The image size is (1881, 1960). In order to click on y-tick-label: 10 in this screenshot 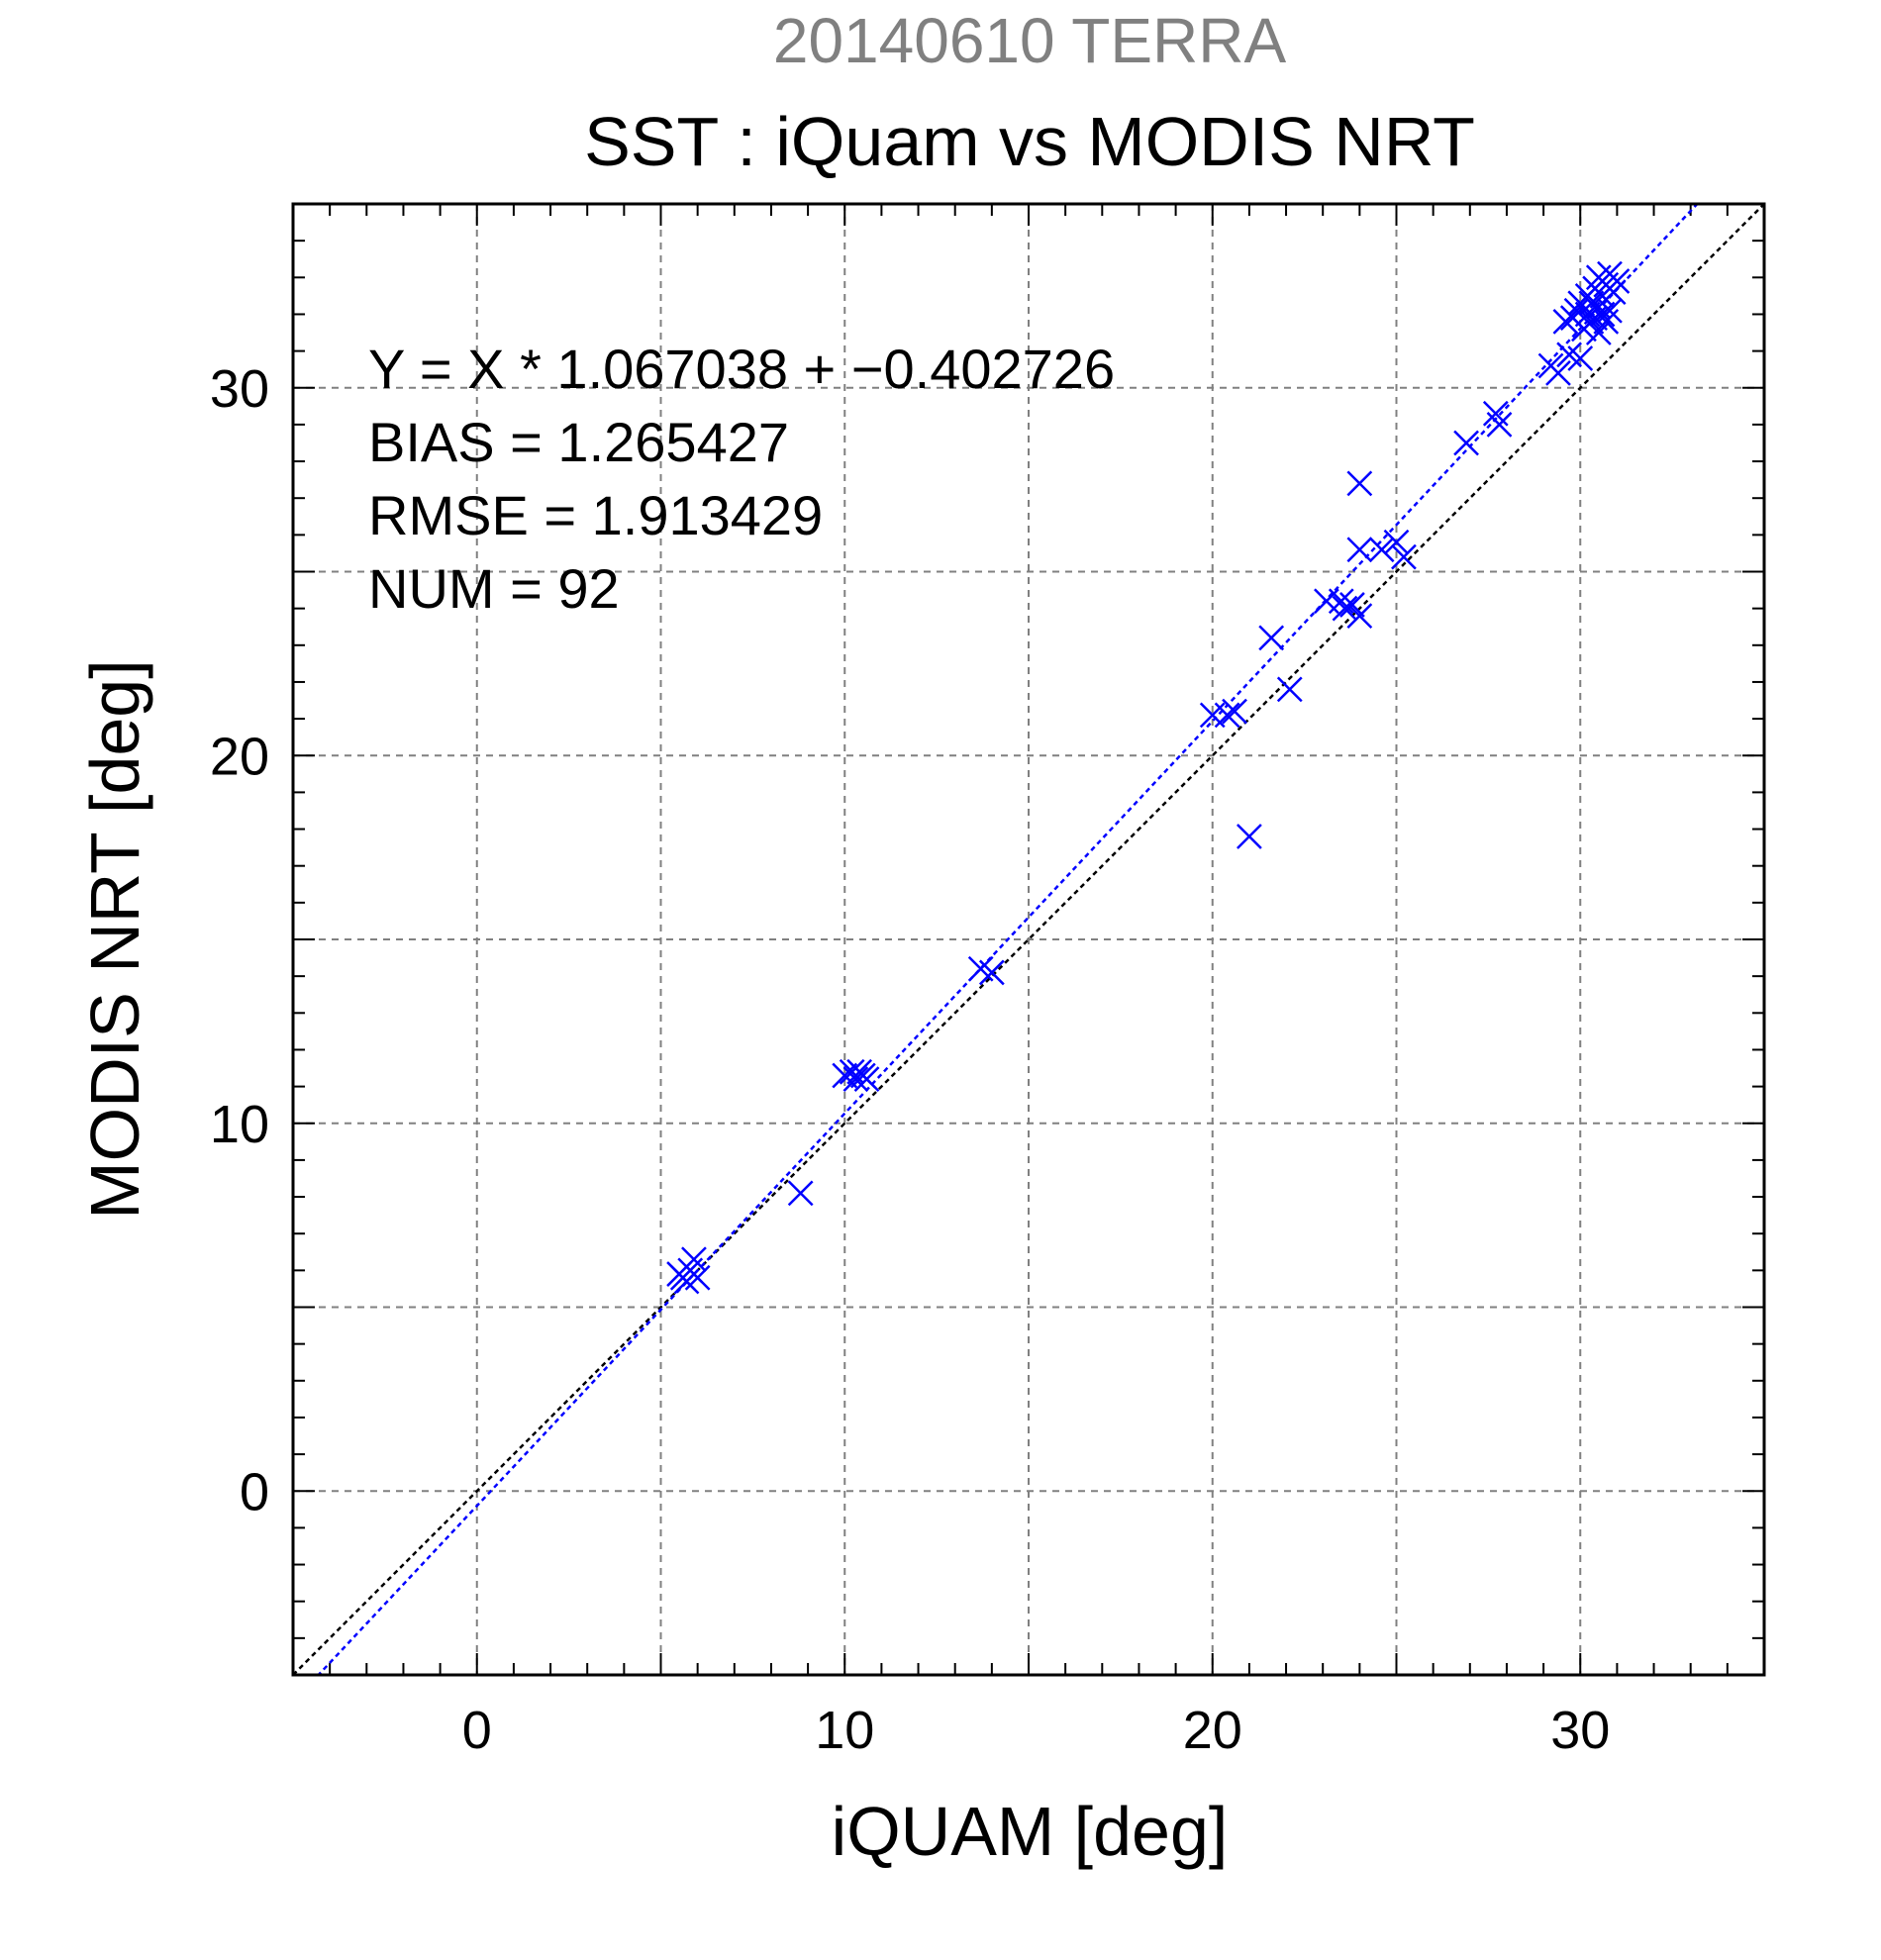, I will do `click(240, 1124)`.